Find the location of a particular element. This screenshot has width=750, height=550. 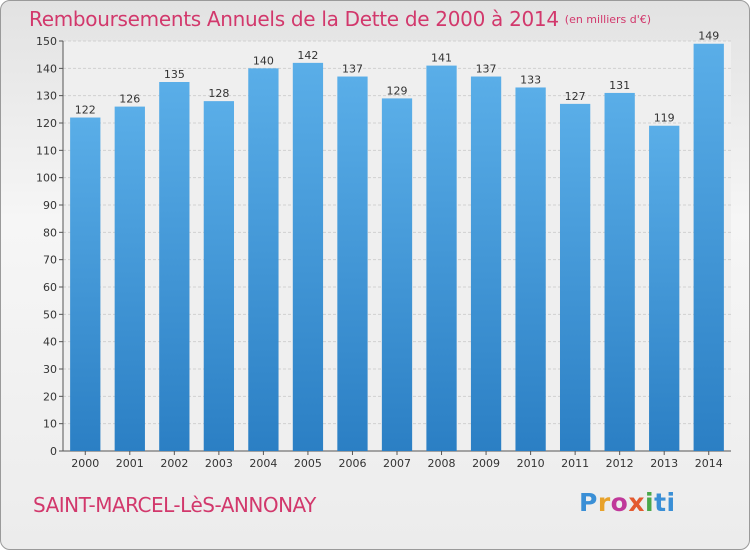

y-tick-label: 20 is located at coordinates (50, 396).